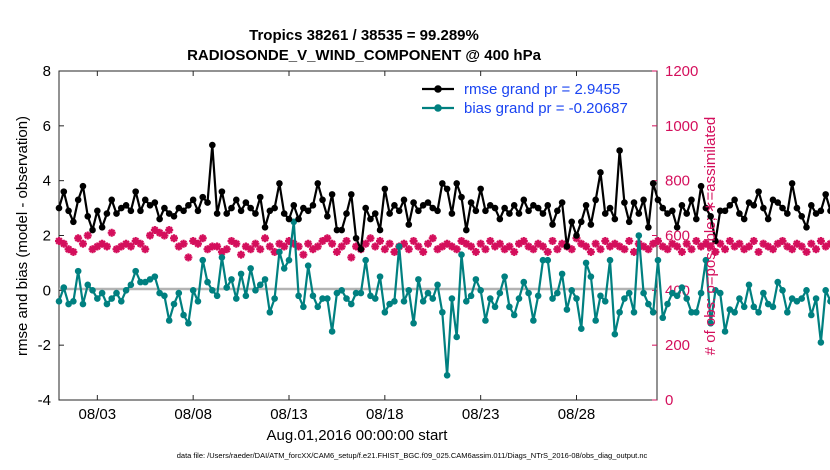 The height and width of the screenshot is (470, 830). Describe the element at coordinates (577, 414) in the screenshot. I see `x-tick-label: 08/28` at that location.